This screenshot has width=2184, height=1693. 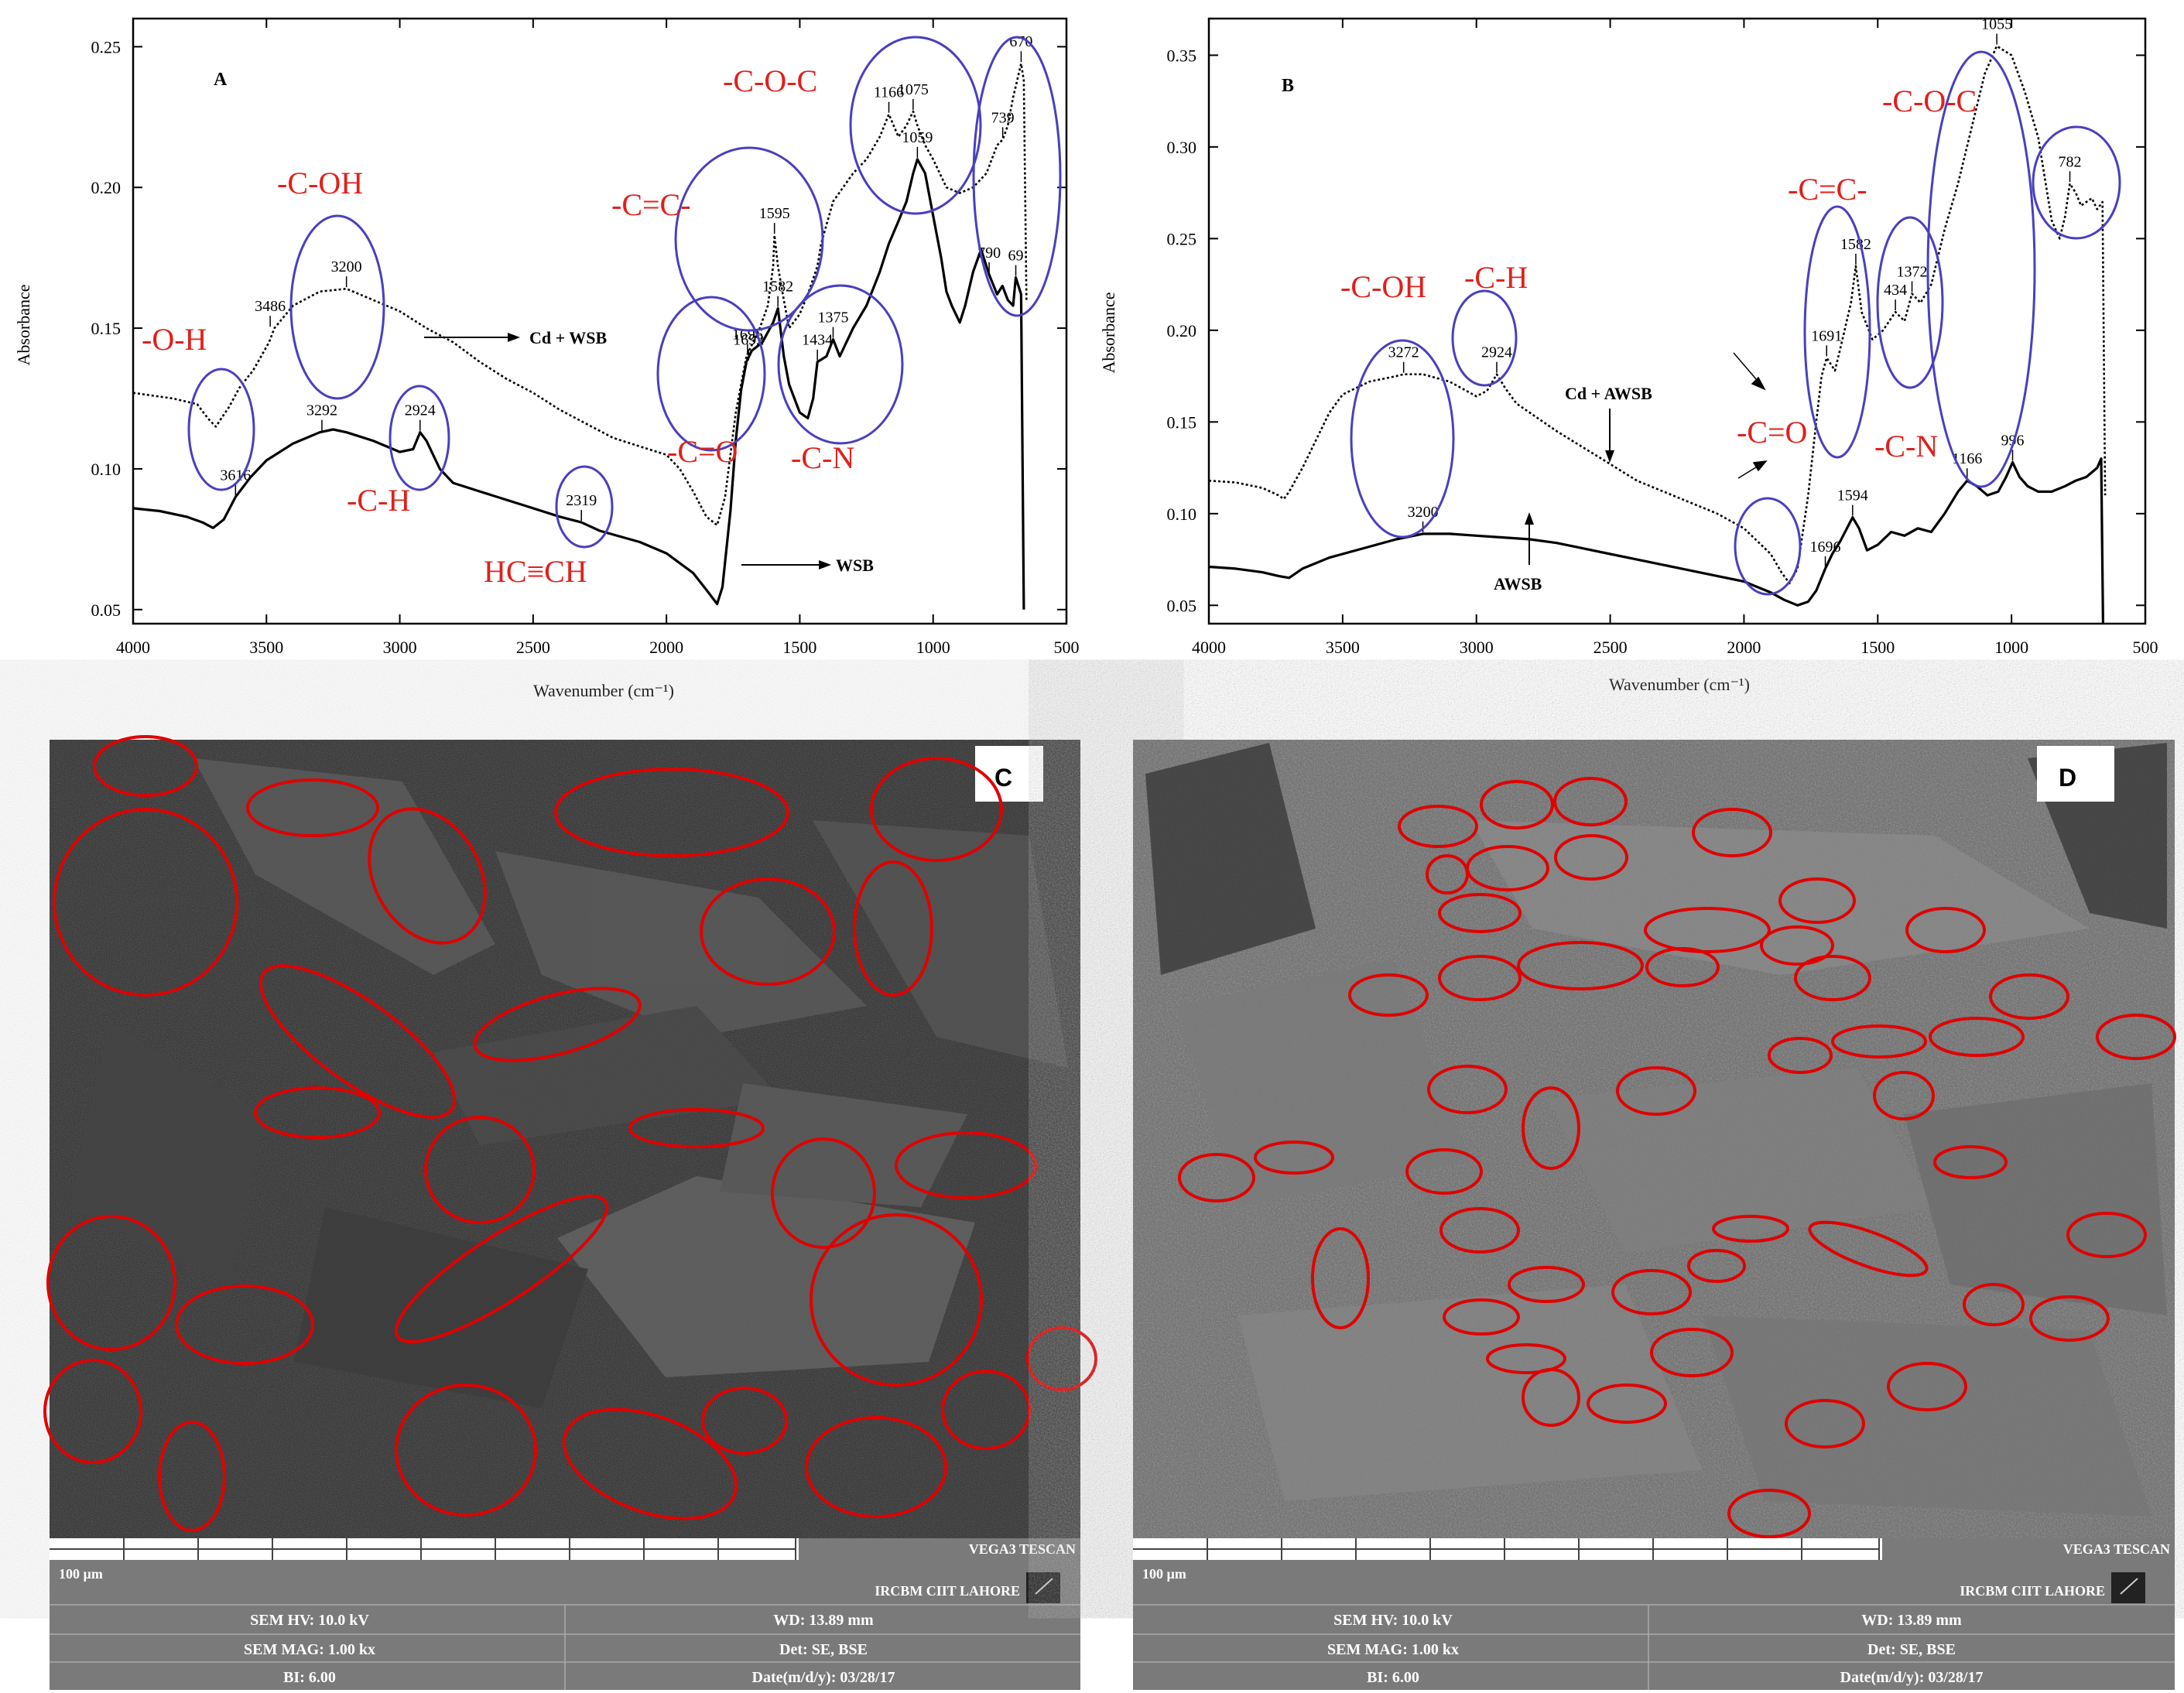 What do you see at coordinates (603, 690) in the screenshot?
I see `x-axis-label-a: Wavenumber (cm⁻¹)` at bounding box center [603, 690].